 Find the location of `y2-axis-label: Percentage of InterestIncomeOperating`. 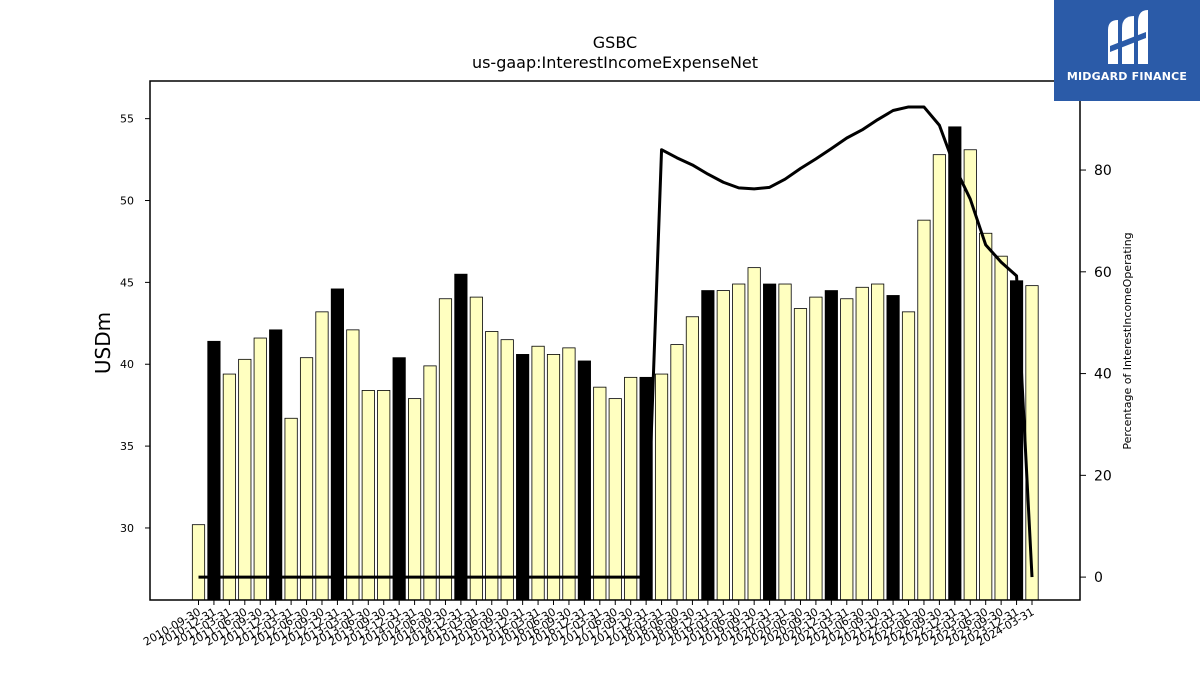

y2-axis-label: Percentage of InterestIncomeOperating is located at coordinates (1127, 340).